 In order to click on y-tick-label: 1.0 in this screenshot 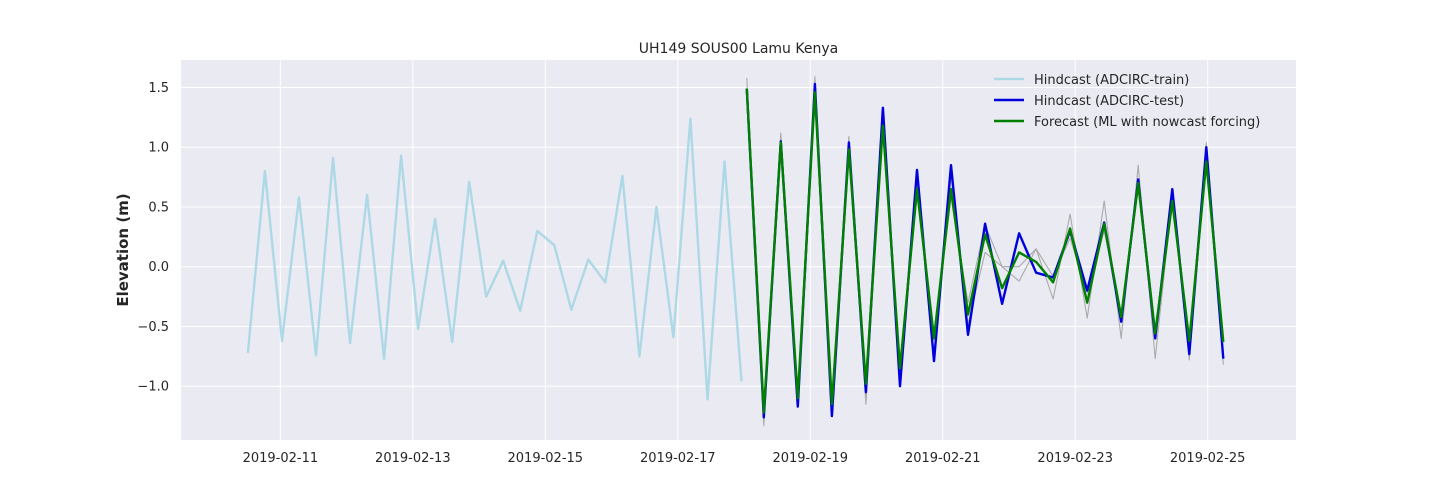, I will do `click(158, 148)`.